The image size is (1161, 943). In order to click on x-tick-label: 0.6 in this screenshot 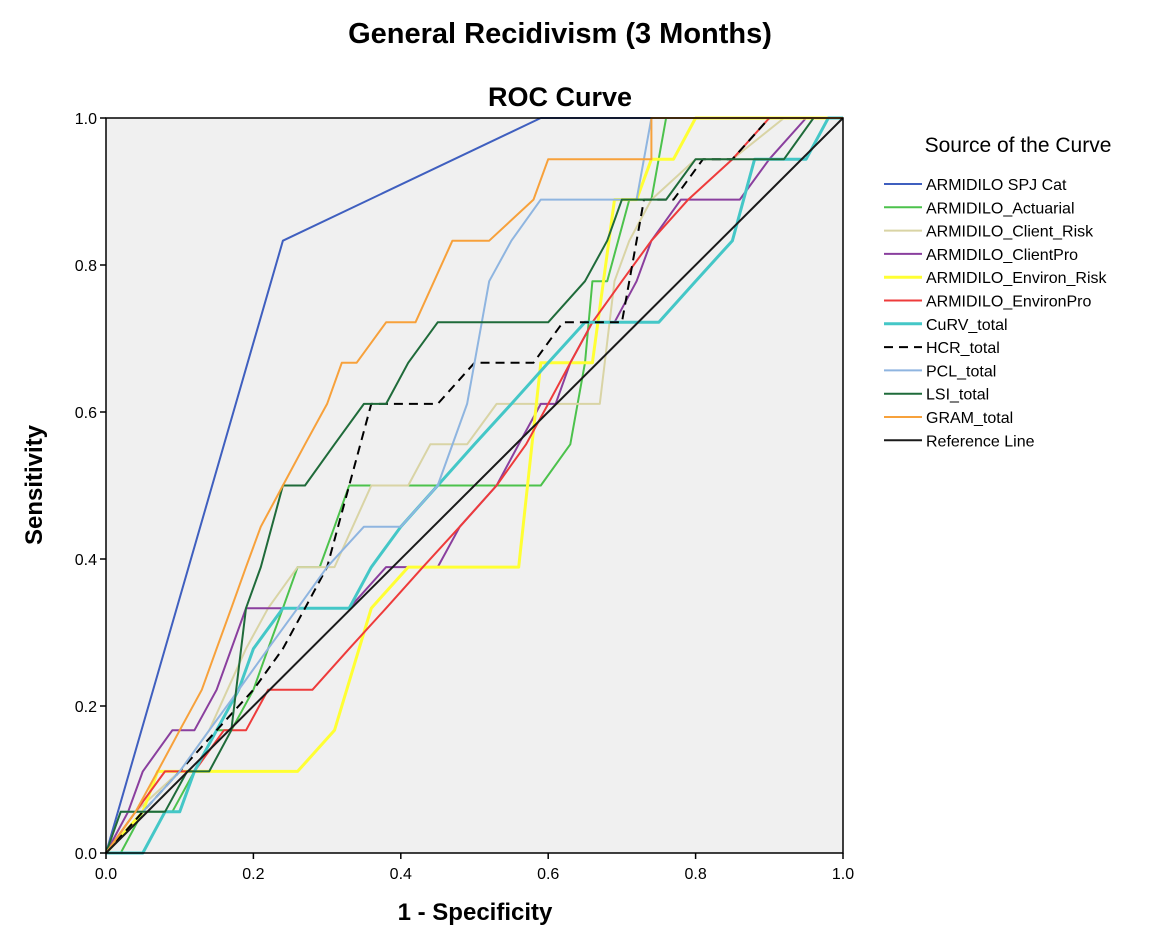, I will do `click(548, 874)`.